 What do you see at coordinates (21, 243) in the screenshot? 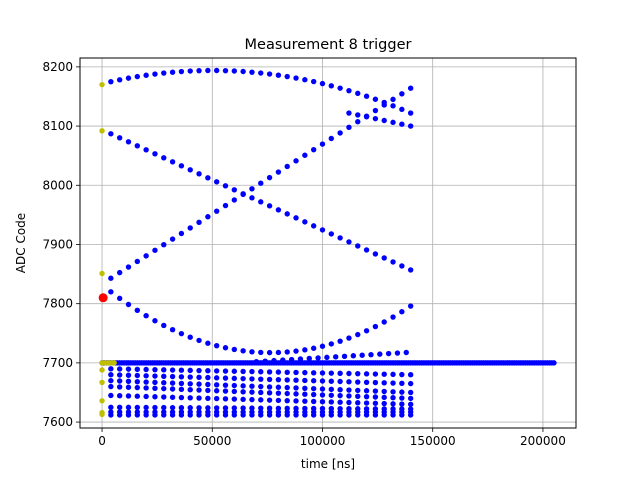
I see `y-axis-label: ADC Code` at bounding box center [21, 243].